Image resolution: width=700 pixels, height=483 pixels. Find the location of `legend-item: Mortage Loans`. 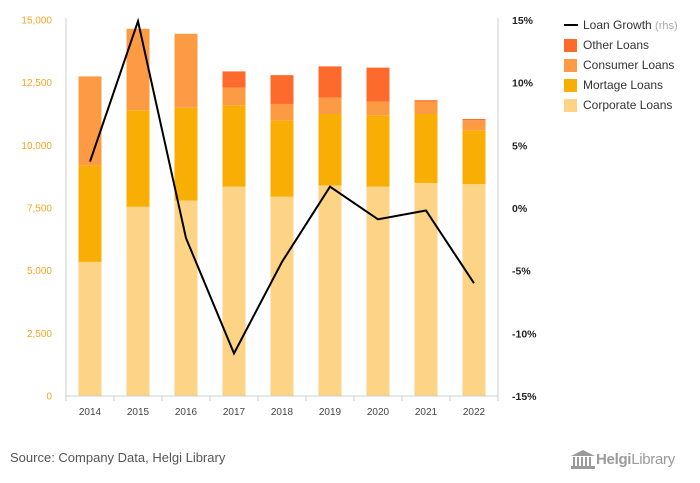

legend-item: Mortage Loans is located at coordinates (613, 85).